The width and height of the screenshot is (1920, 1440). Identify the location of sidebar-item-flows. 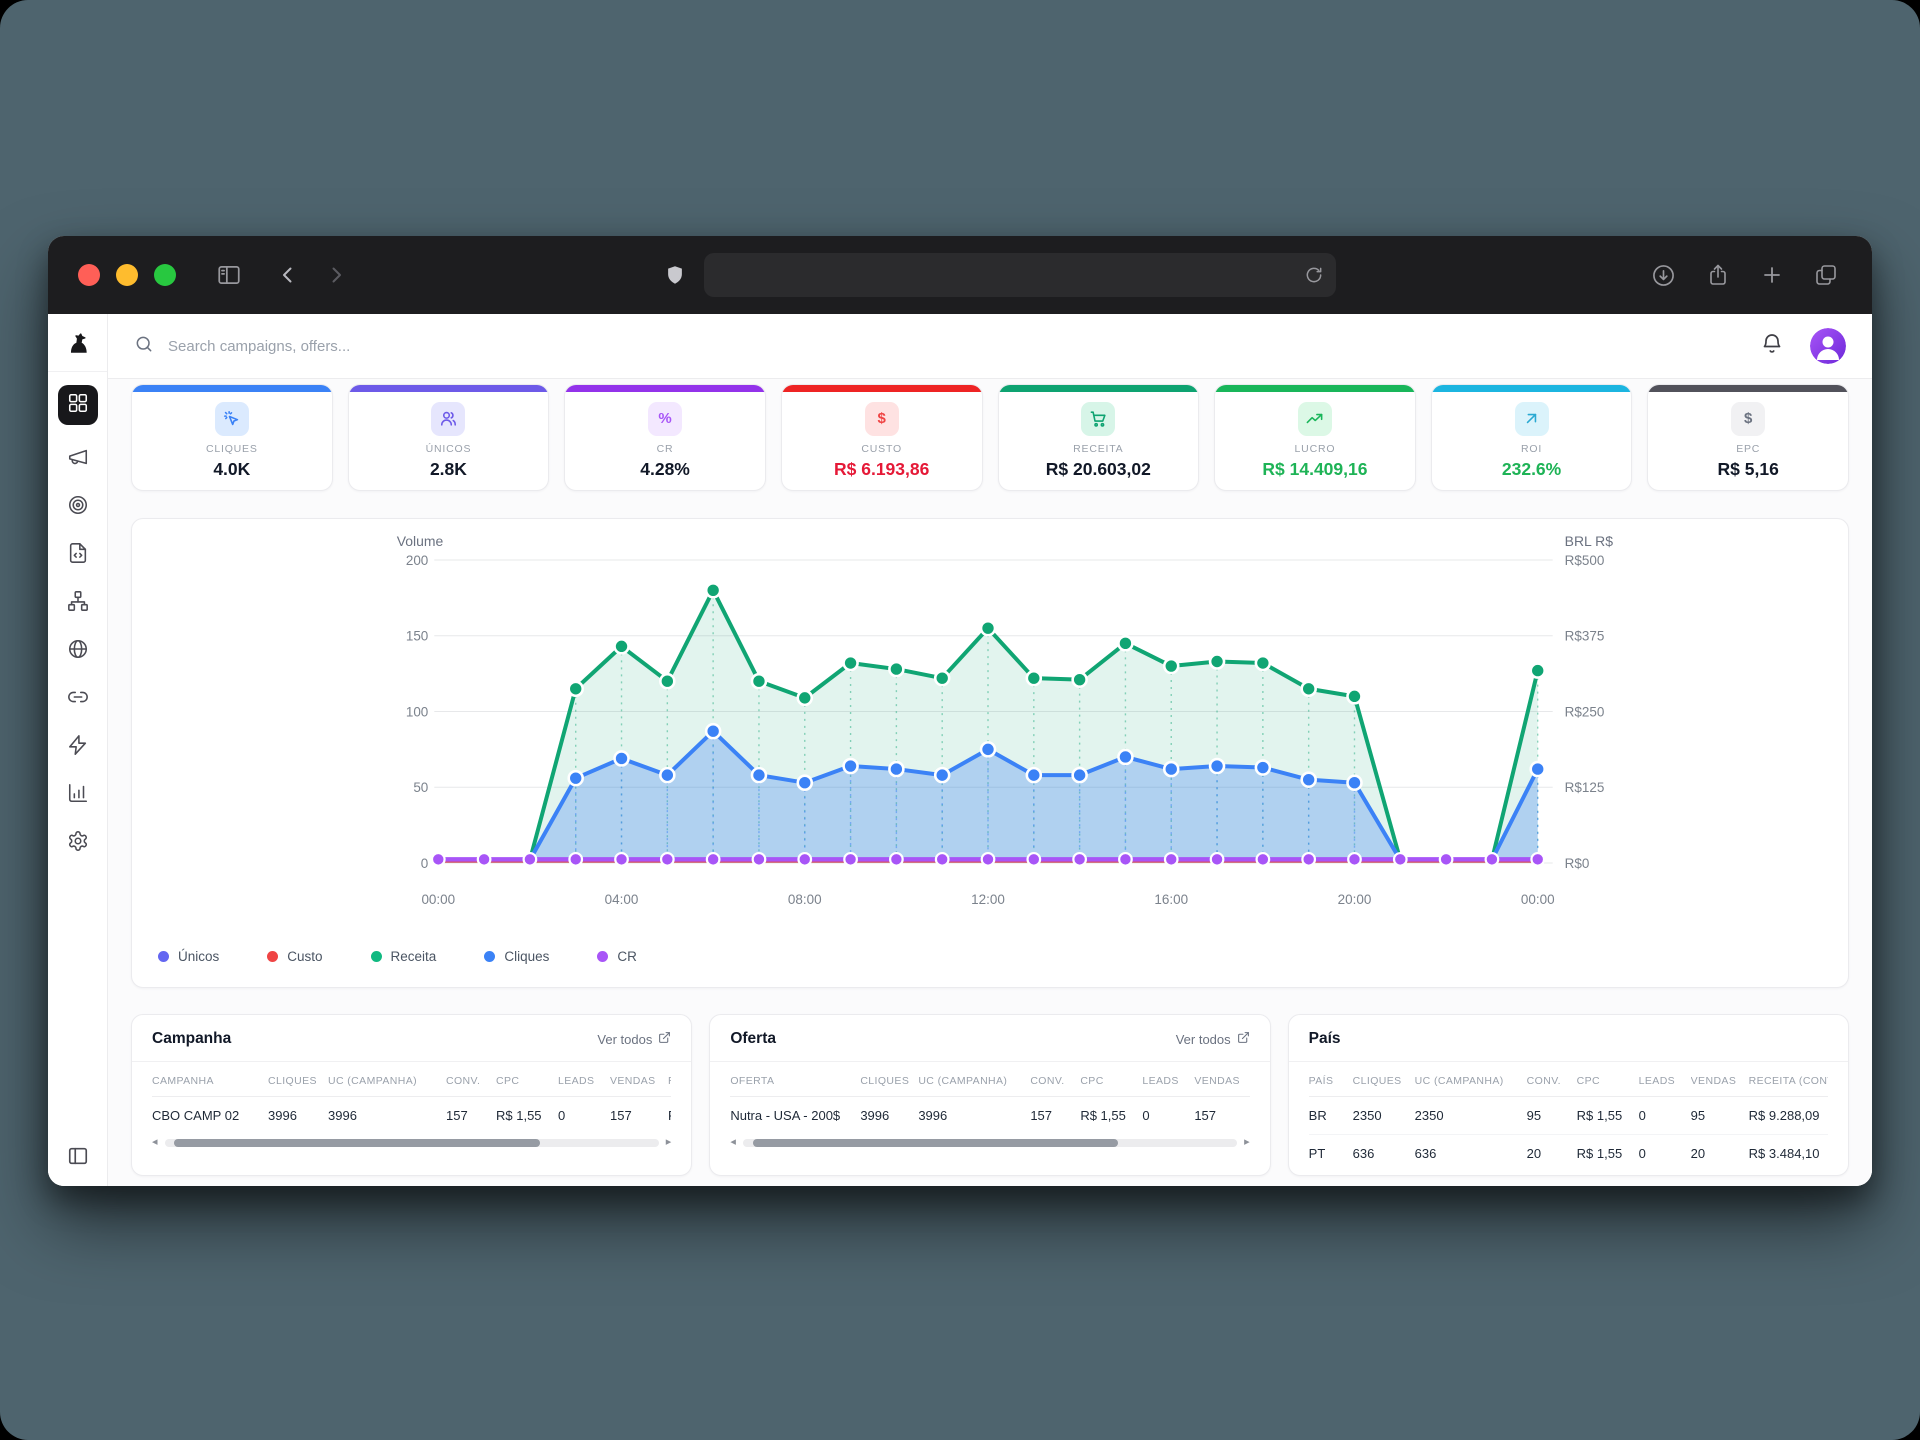
(78, 603).